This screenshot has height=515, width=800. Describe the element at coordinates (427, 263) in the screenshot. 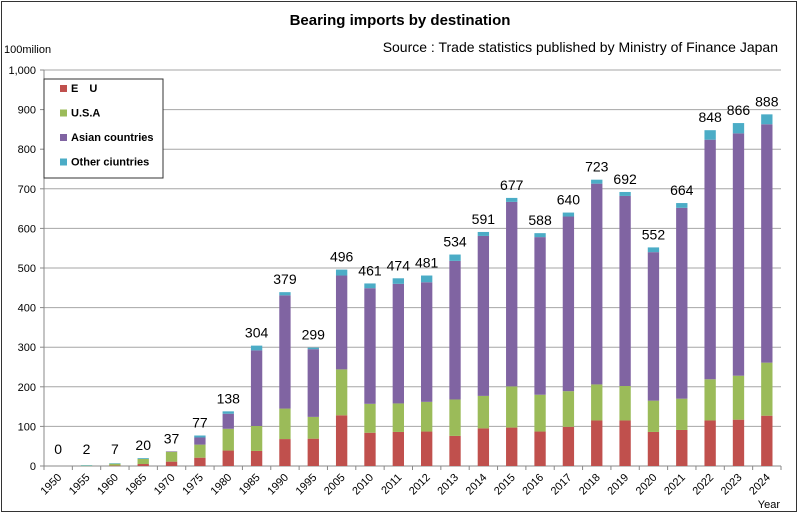

I see `total-label: 481` at that location.